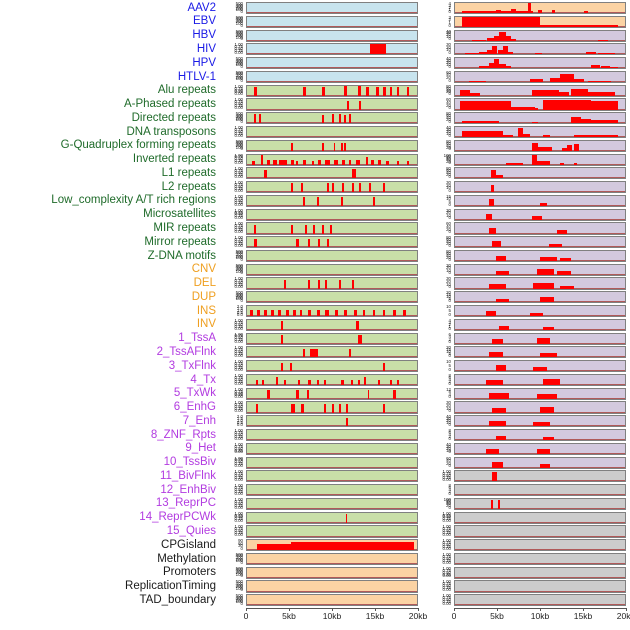  I want to click on left-track-inverted-repeats, so click(332, 159).